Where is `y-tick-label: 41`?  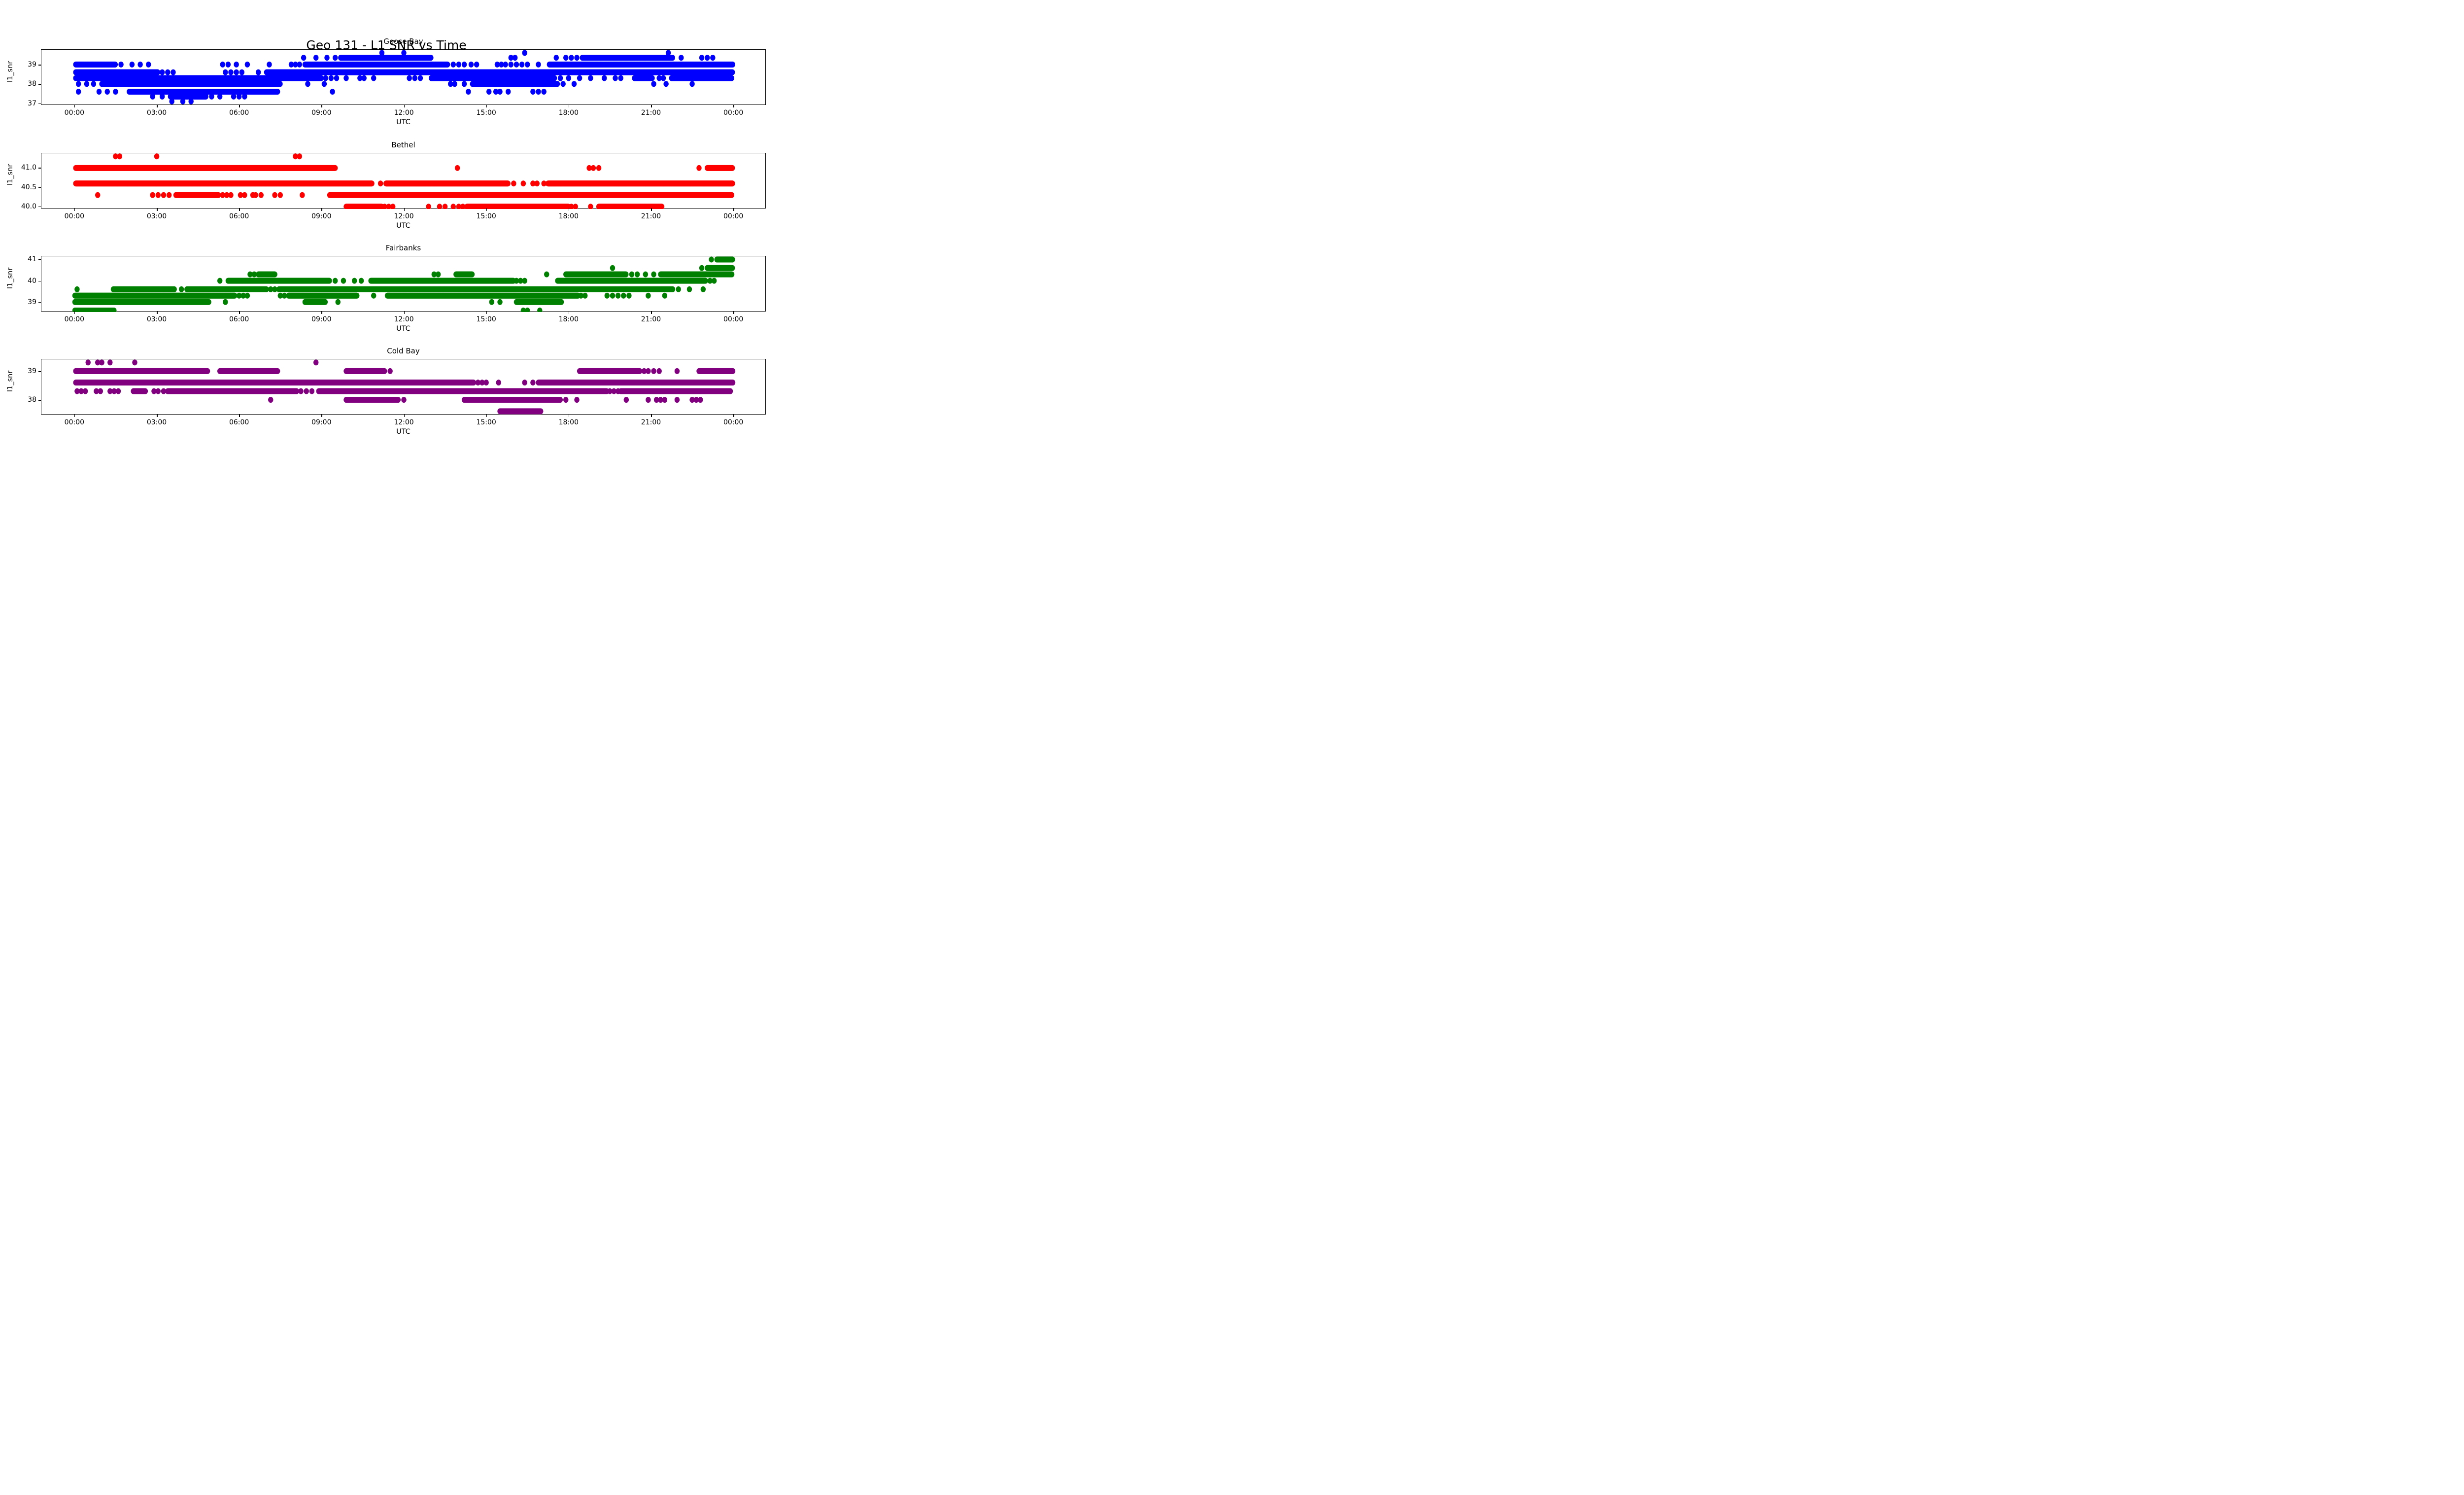
y-tick-label: 41 is located at coordinates (32, 259).